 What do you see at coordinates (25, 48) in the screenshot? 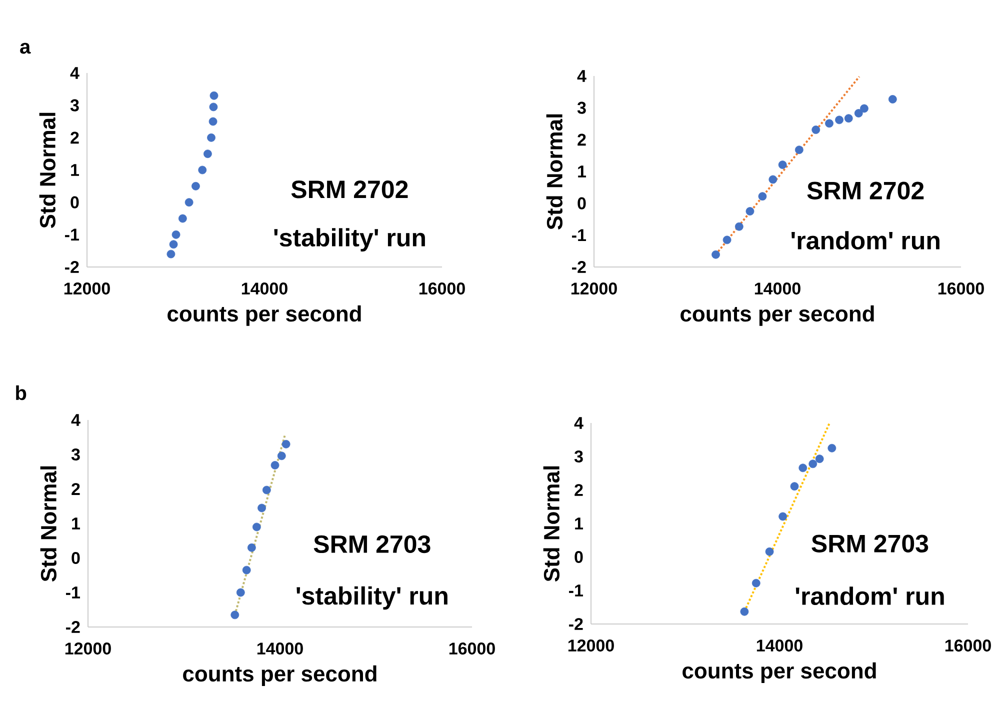
I see `chart-title: a` at bounding box center [25, 48].